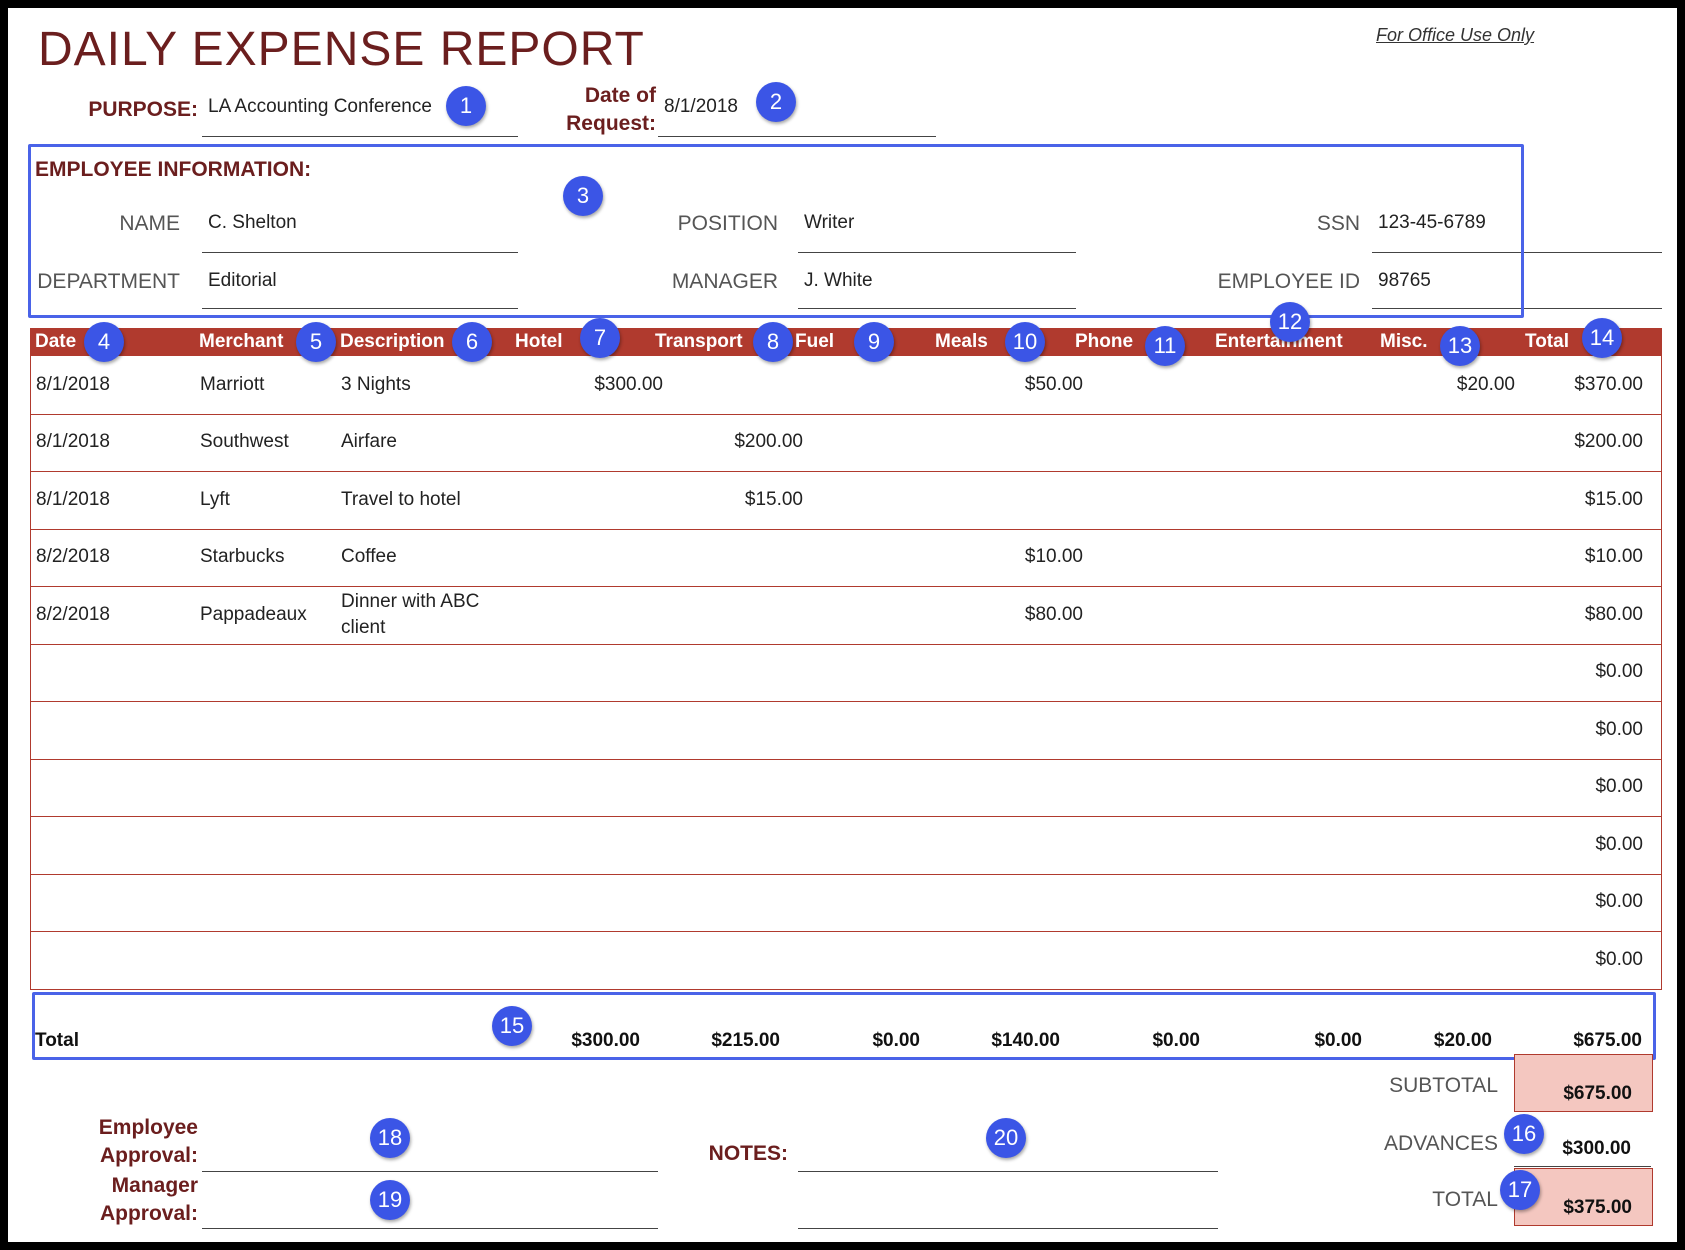  I want to click on manager-approval-line, so click(430, 1228).